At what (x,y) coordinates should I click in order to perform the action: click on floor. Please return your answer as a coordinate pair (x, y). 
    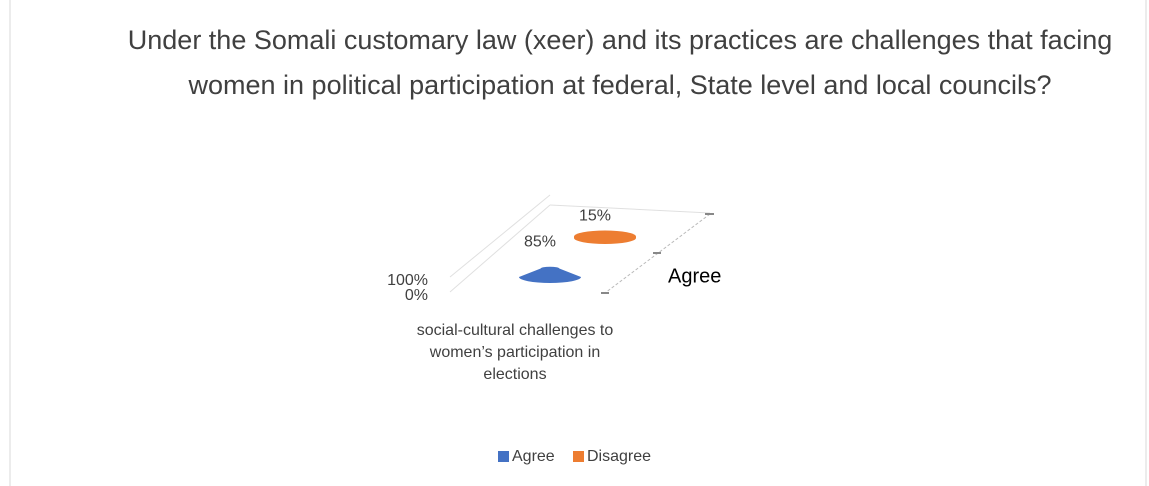
    Looking at the image, I should click on (580, 243).